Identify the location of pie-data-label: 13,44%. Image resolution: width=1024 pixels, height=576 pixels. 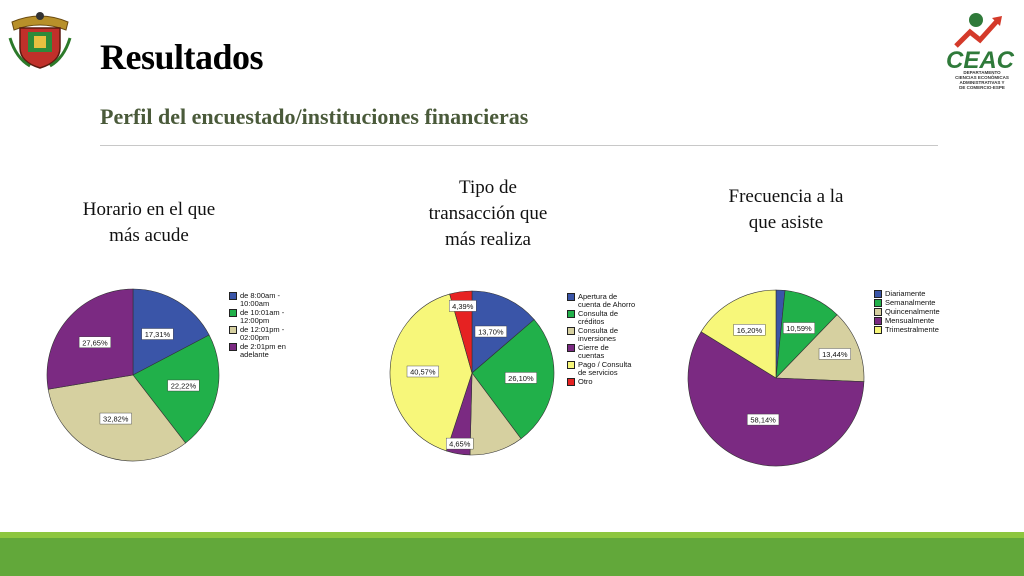
(834, 354).